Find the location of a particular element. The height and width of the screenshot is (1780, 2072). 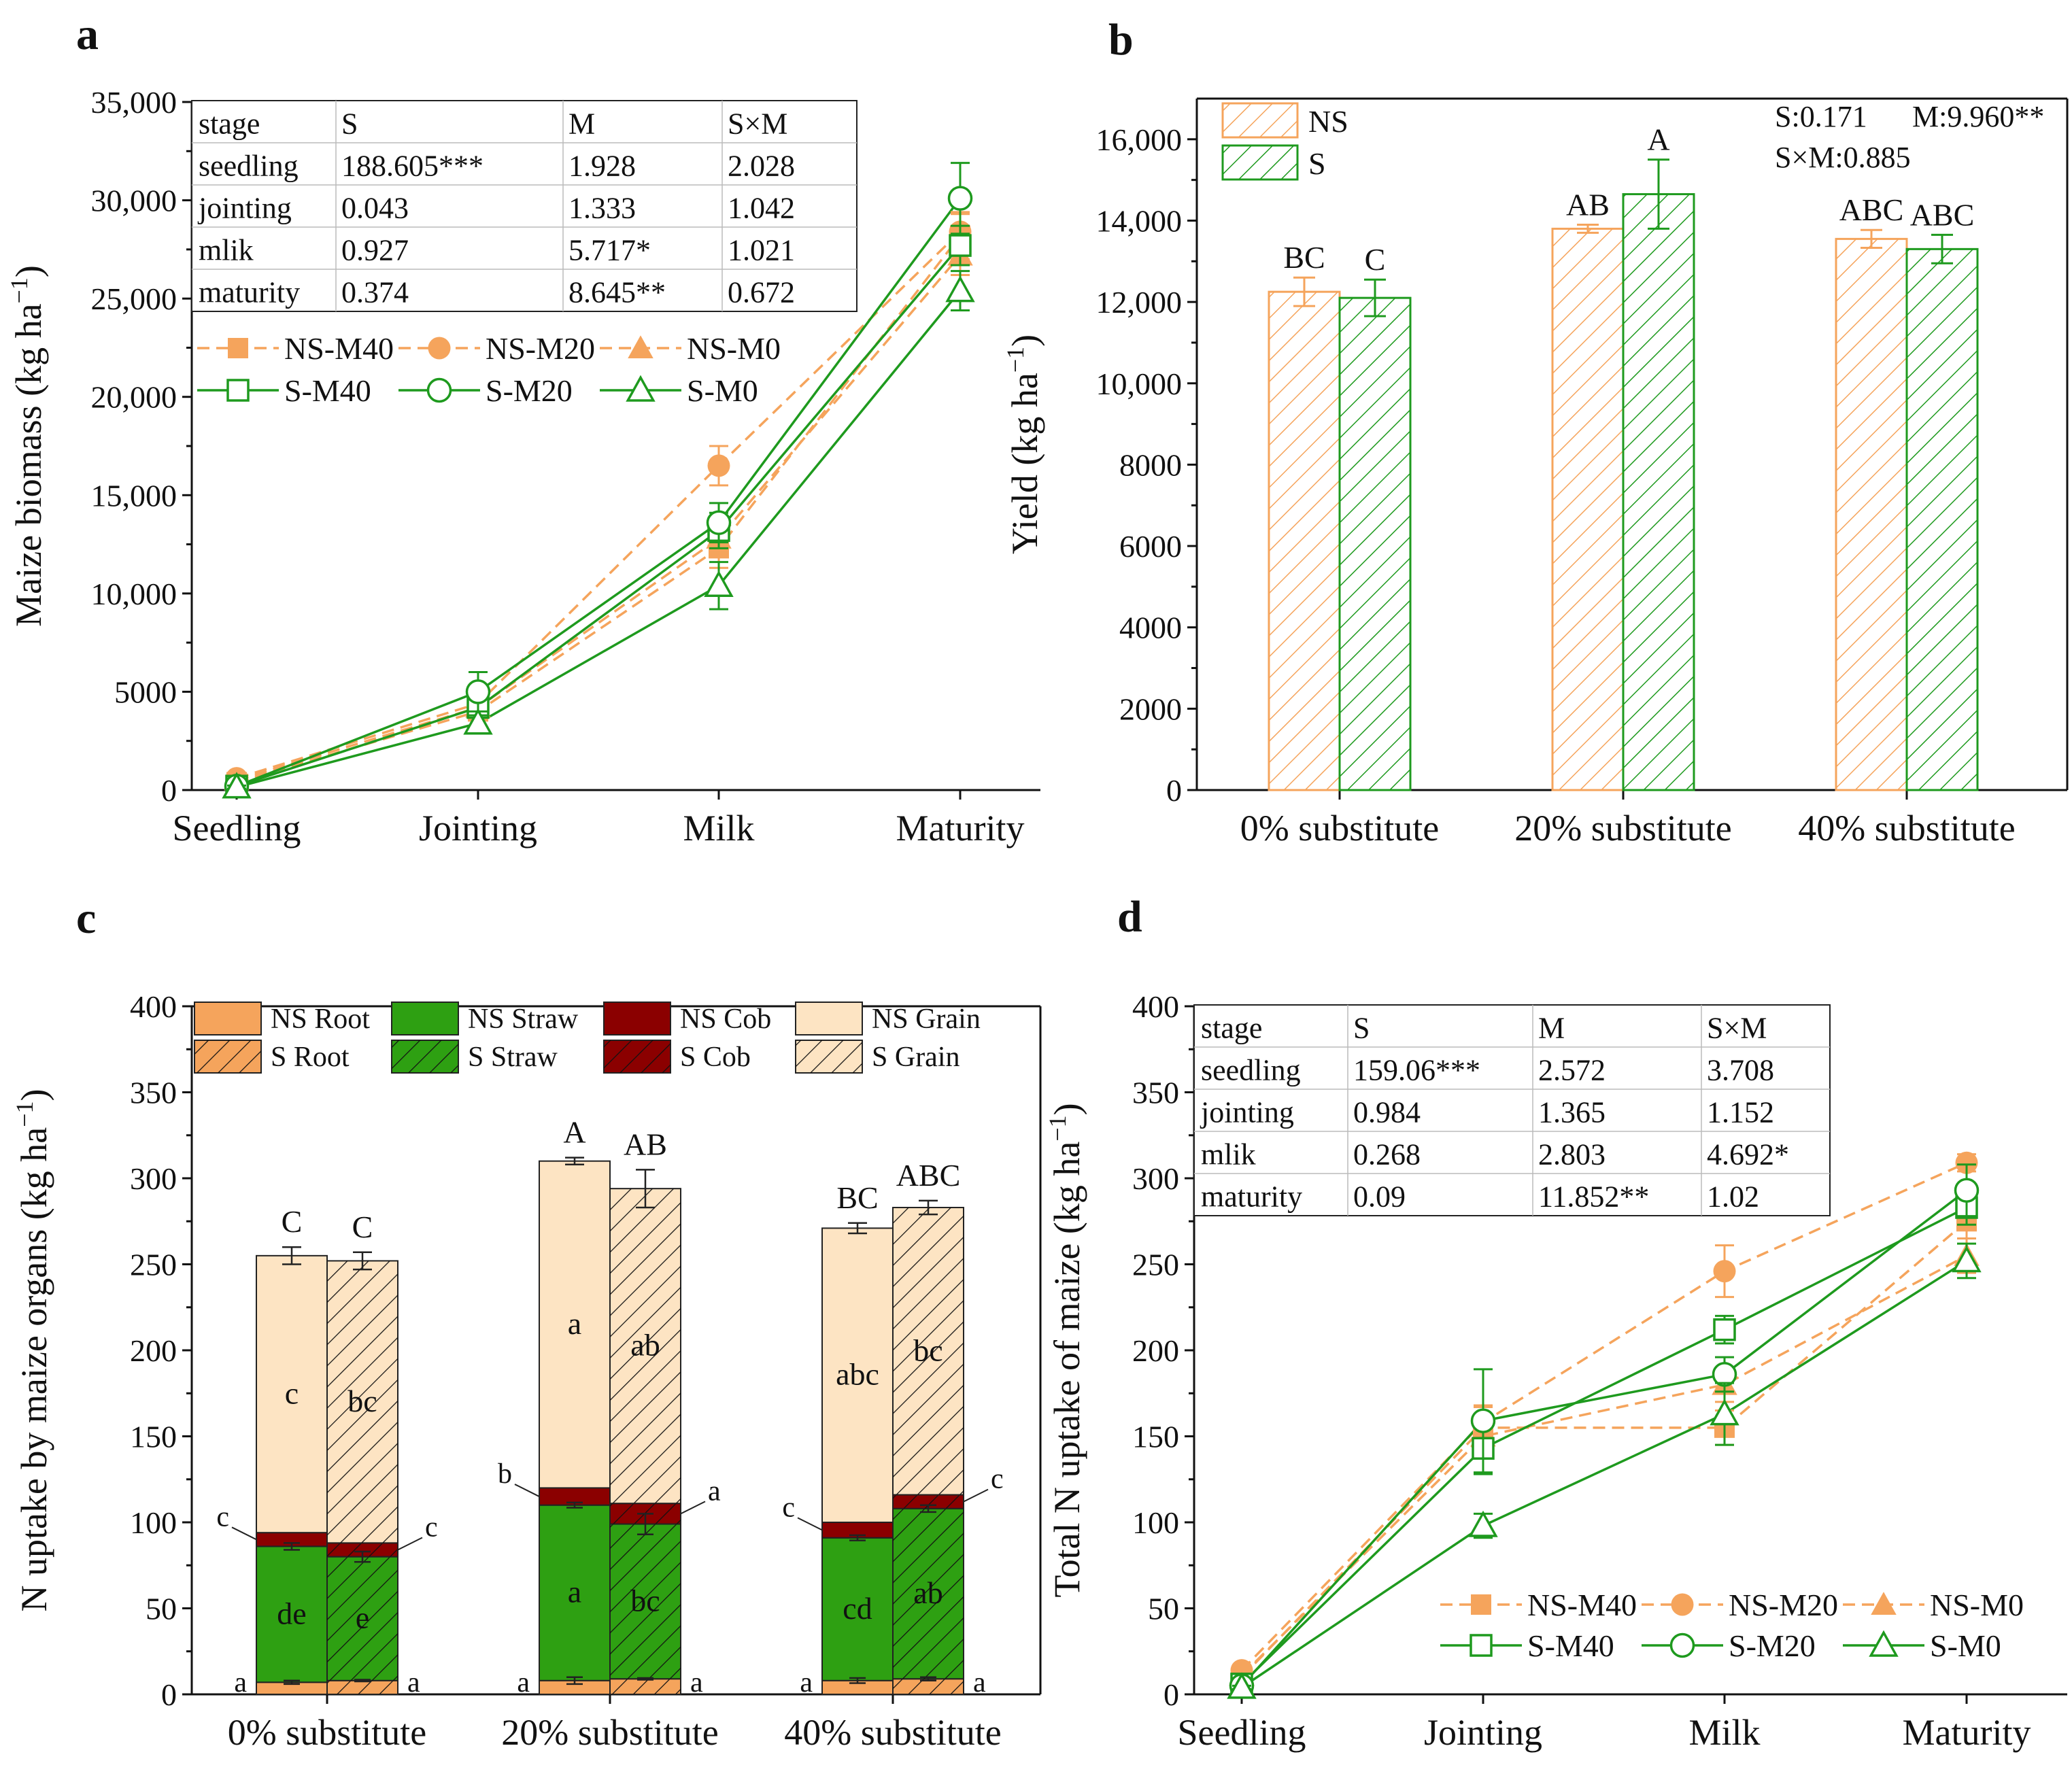

panel-d-table-header-cell: stage is located at coordinates (1232, 1028).